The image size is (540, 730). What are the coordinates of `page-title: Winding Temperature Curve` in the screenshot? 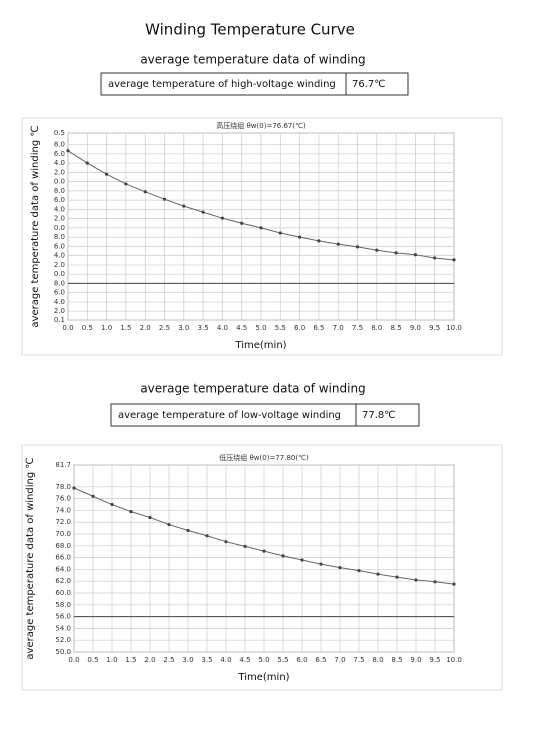 It's located at (250, 30).